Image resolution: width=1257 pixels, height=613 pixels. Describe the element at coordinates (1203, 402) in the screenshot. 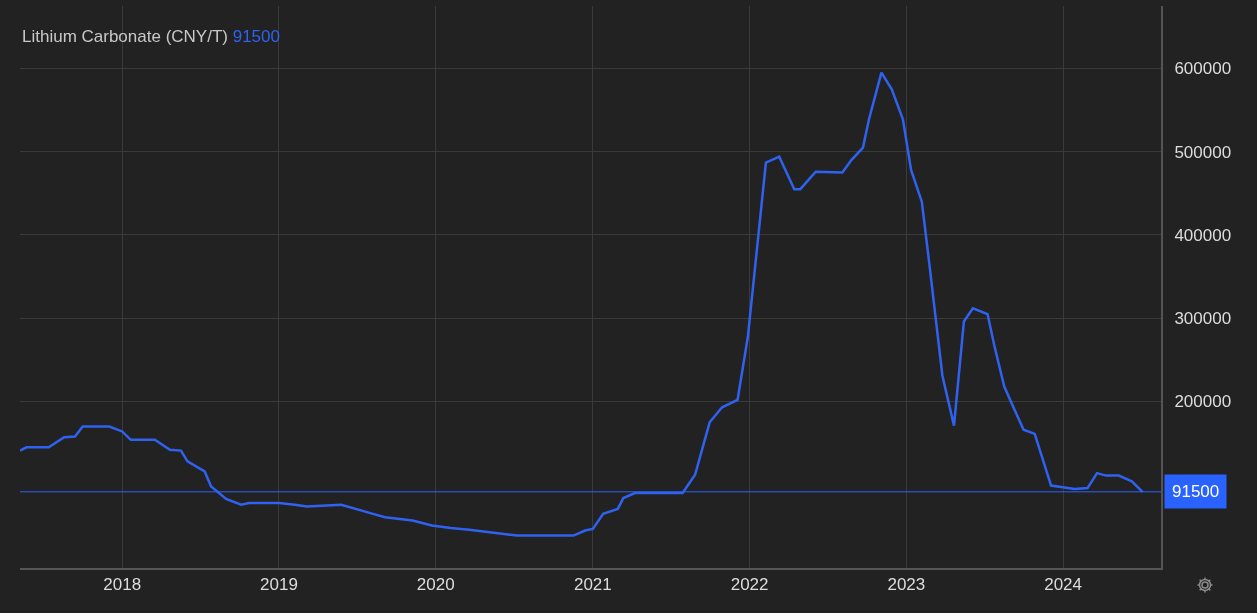

I see `y-tick-label: 200000` at that location.